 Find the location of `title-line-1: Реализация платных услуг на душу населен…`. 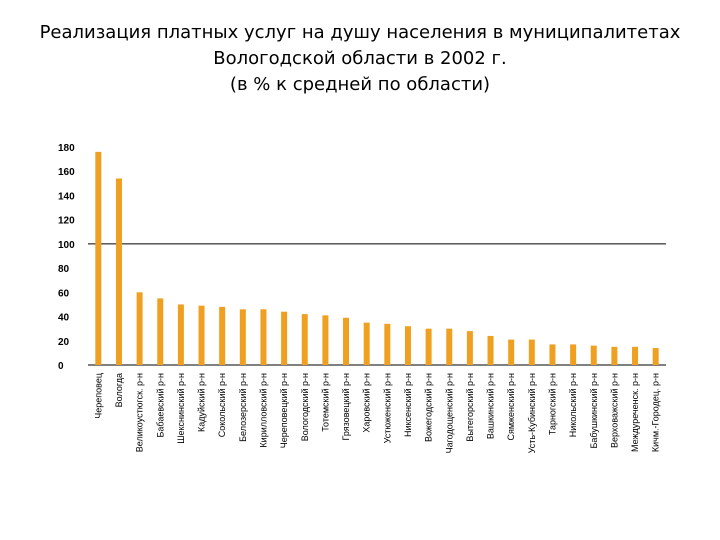

title-line-1: Реализация платных услуг на душу населен… is located at coordinates (360, 32).